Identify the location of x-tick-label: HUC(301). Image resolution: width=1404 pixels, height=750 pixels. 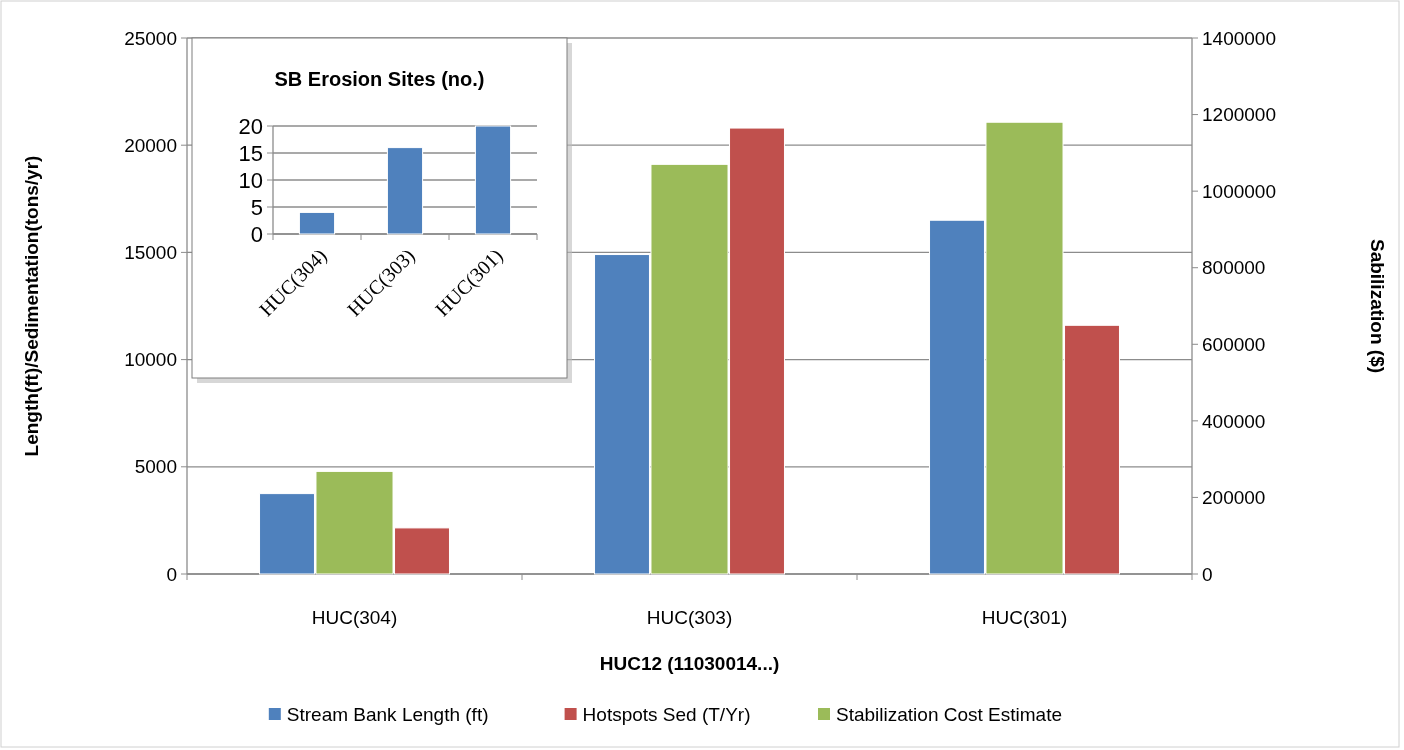
(1024, 617).